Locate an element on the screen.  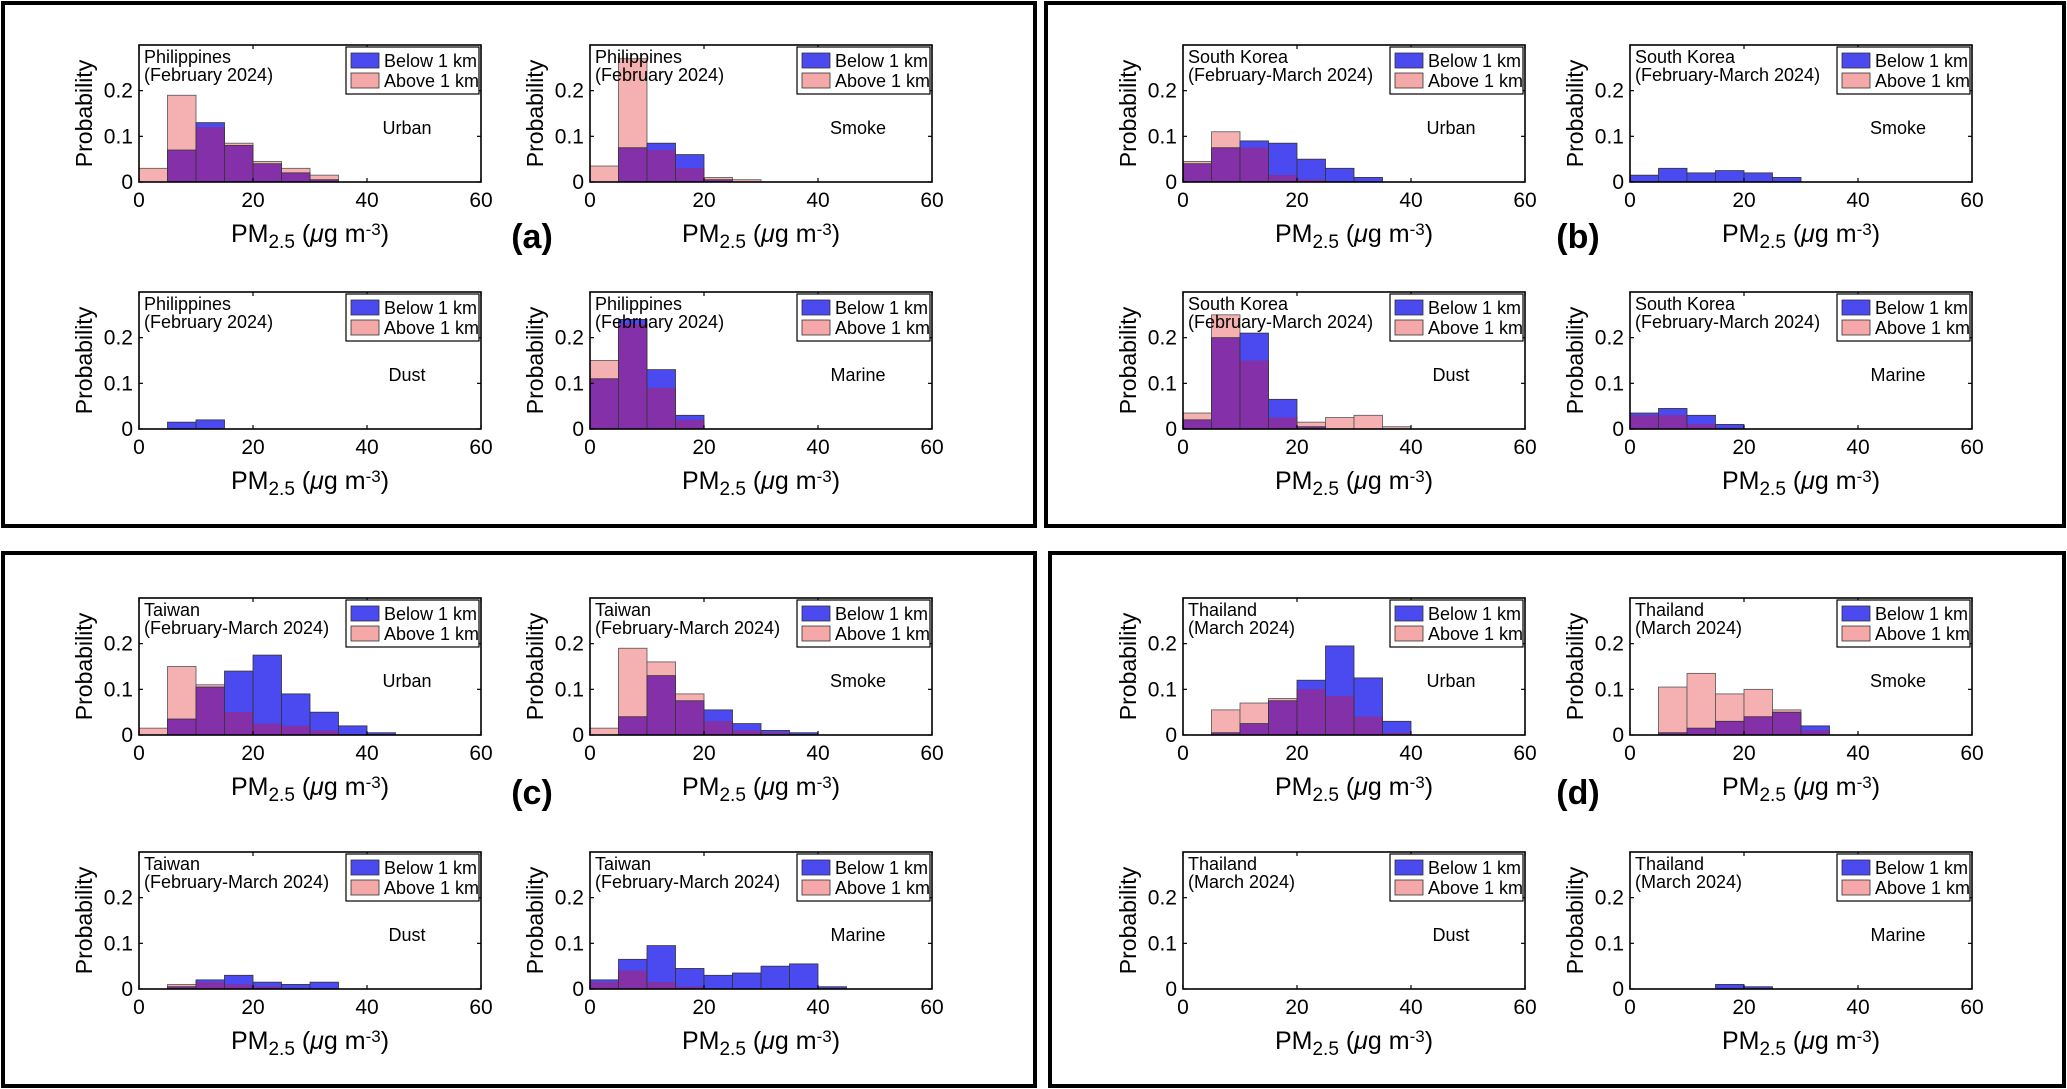
panel-label: (a) is located at coordinates (532, 237).